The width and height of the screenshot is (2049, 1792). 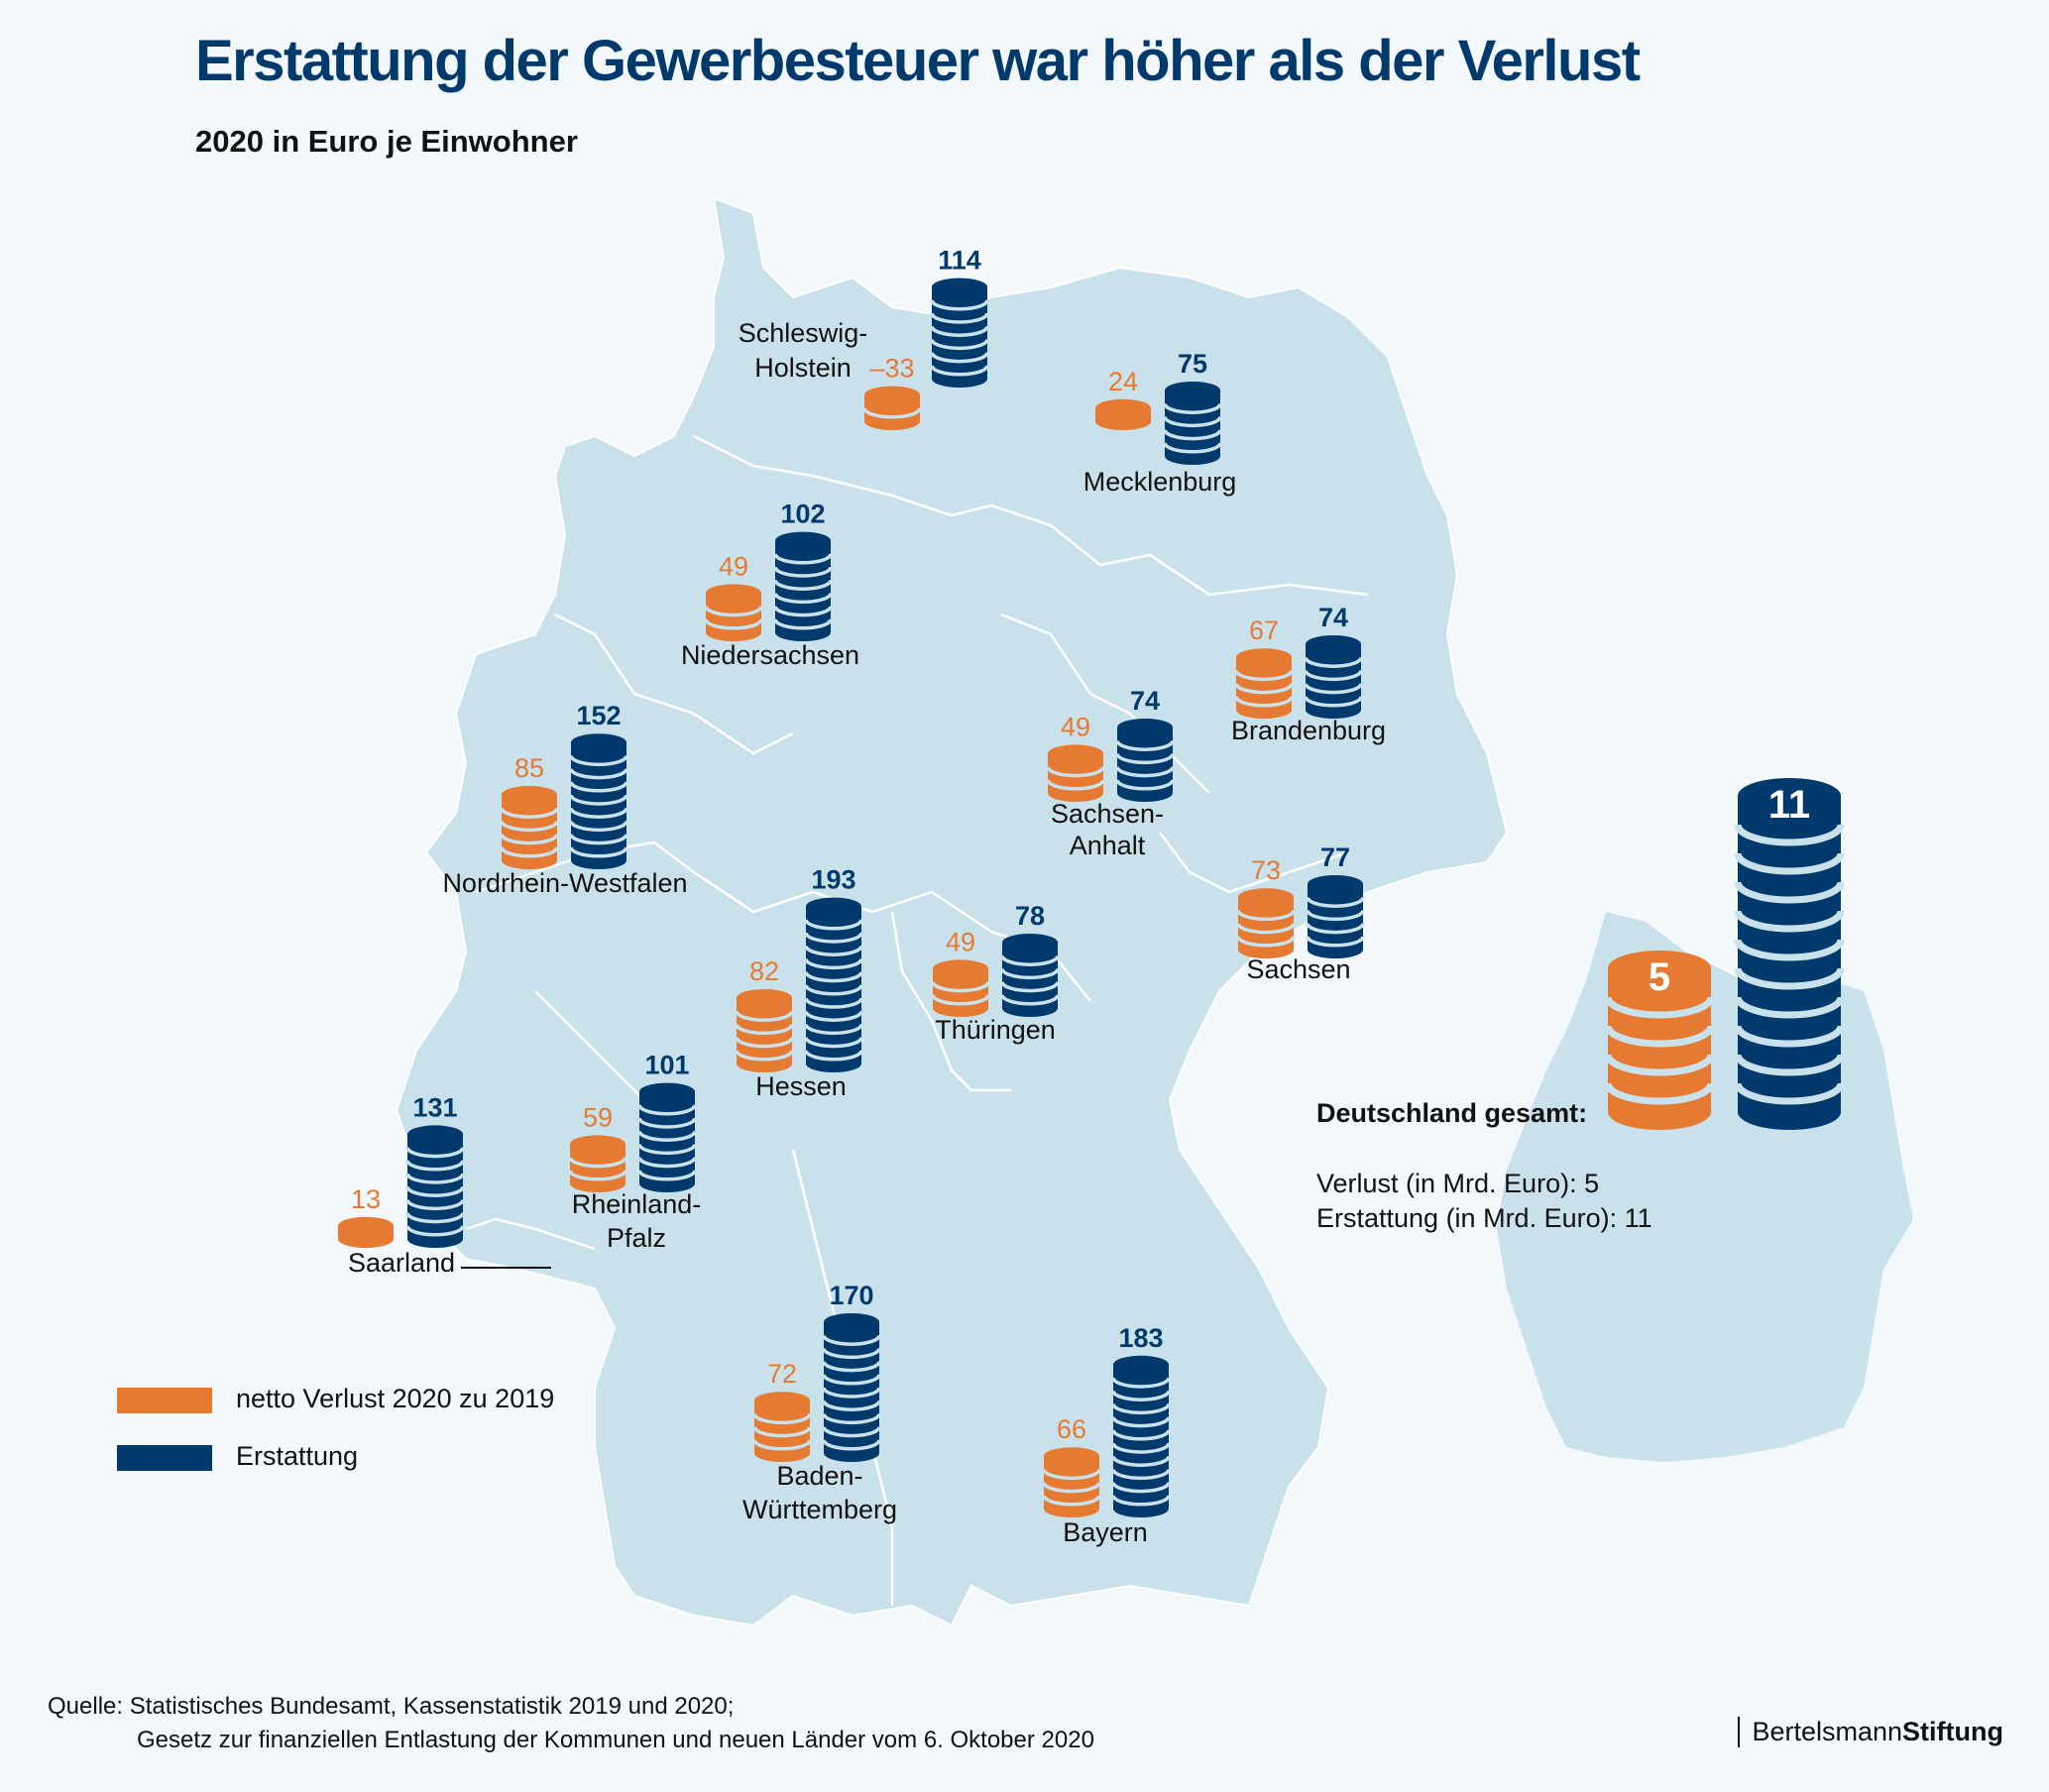 I want to click on legend-item-verlust: netto Verlust 2020 zu 2019, so click(x=365, y=1400).